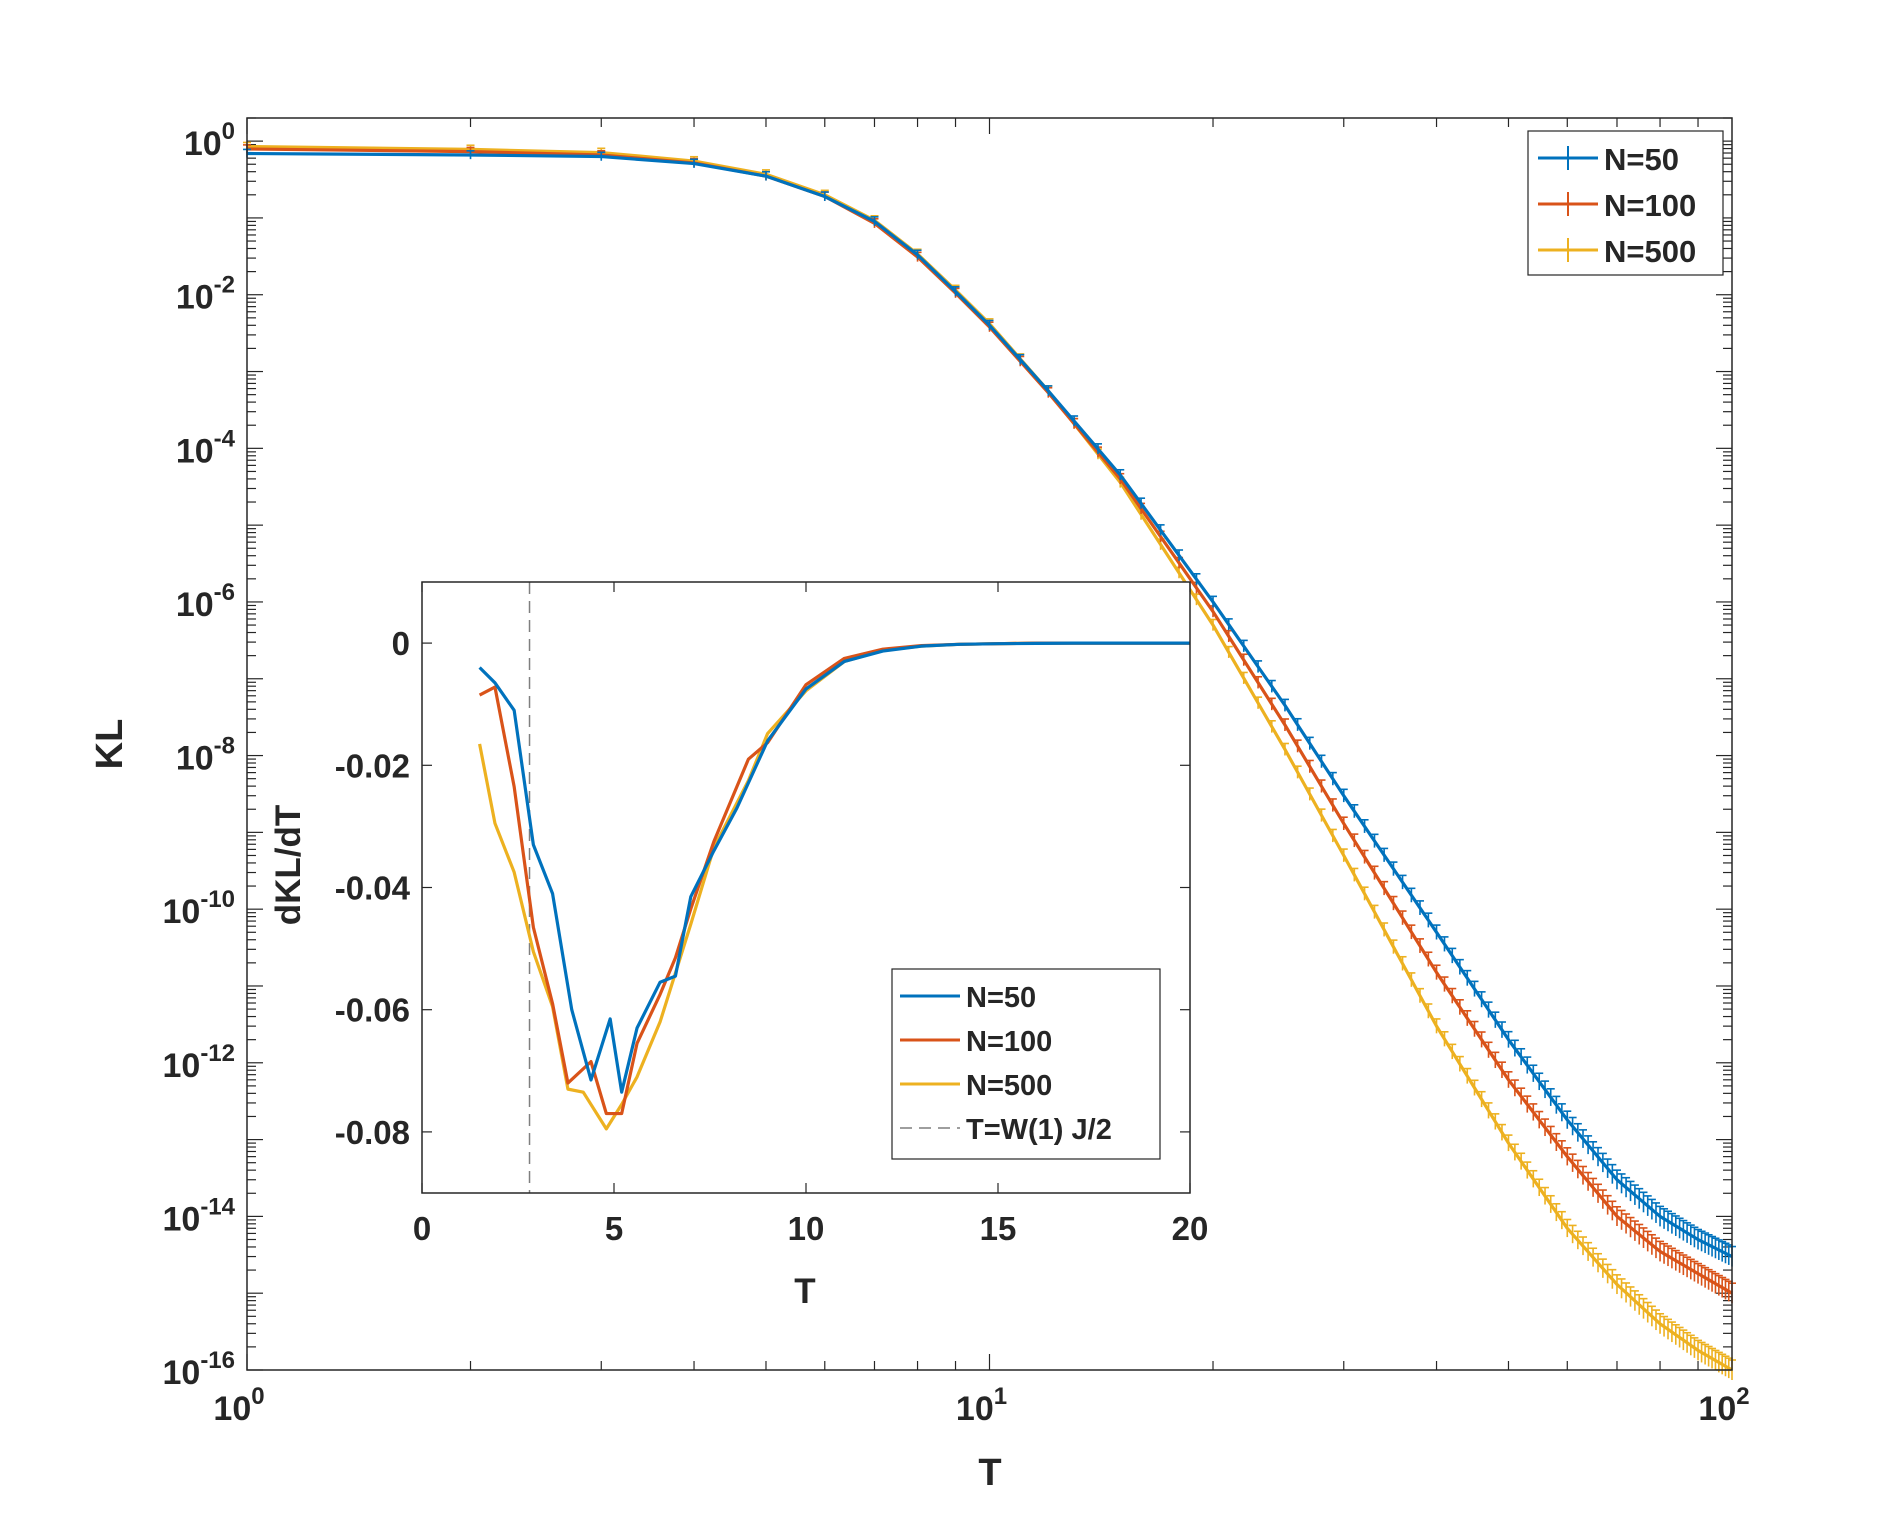  I want to click on inset-x-tick-label: 0, so click(422, 1228).